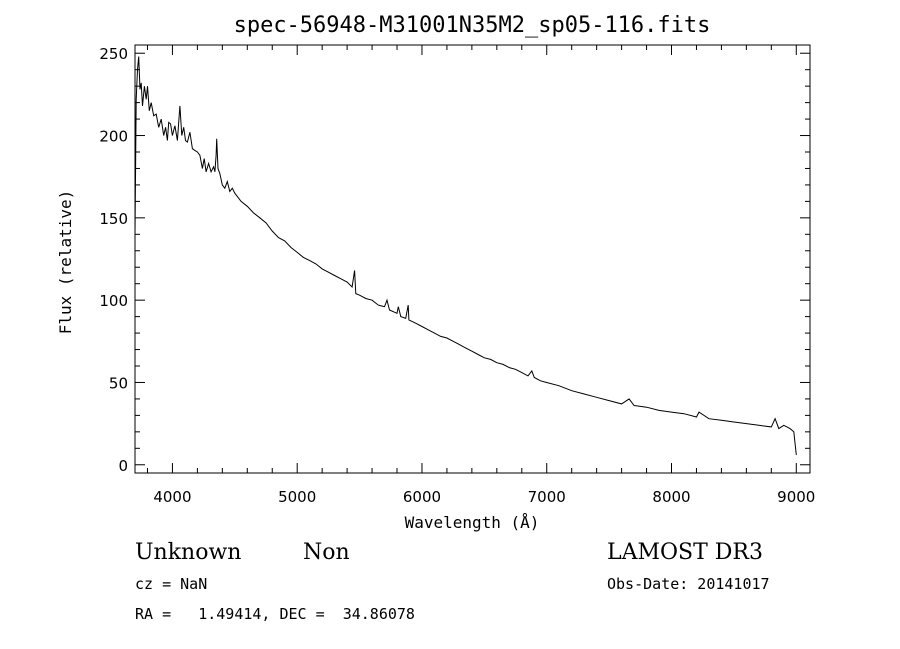  I want to click on x-tick-label: 6000, so click(422, 497).